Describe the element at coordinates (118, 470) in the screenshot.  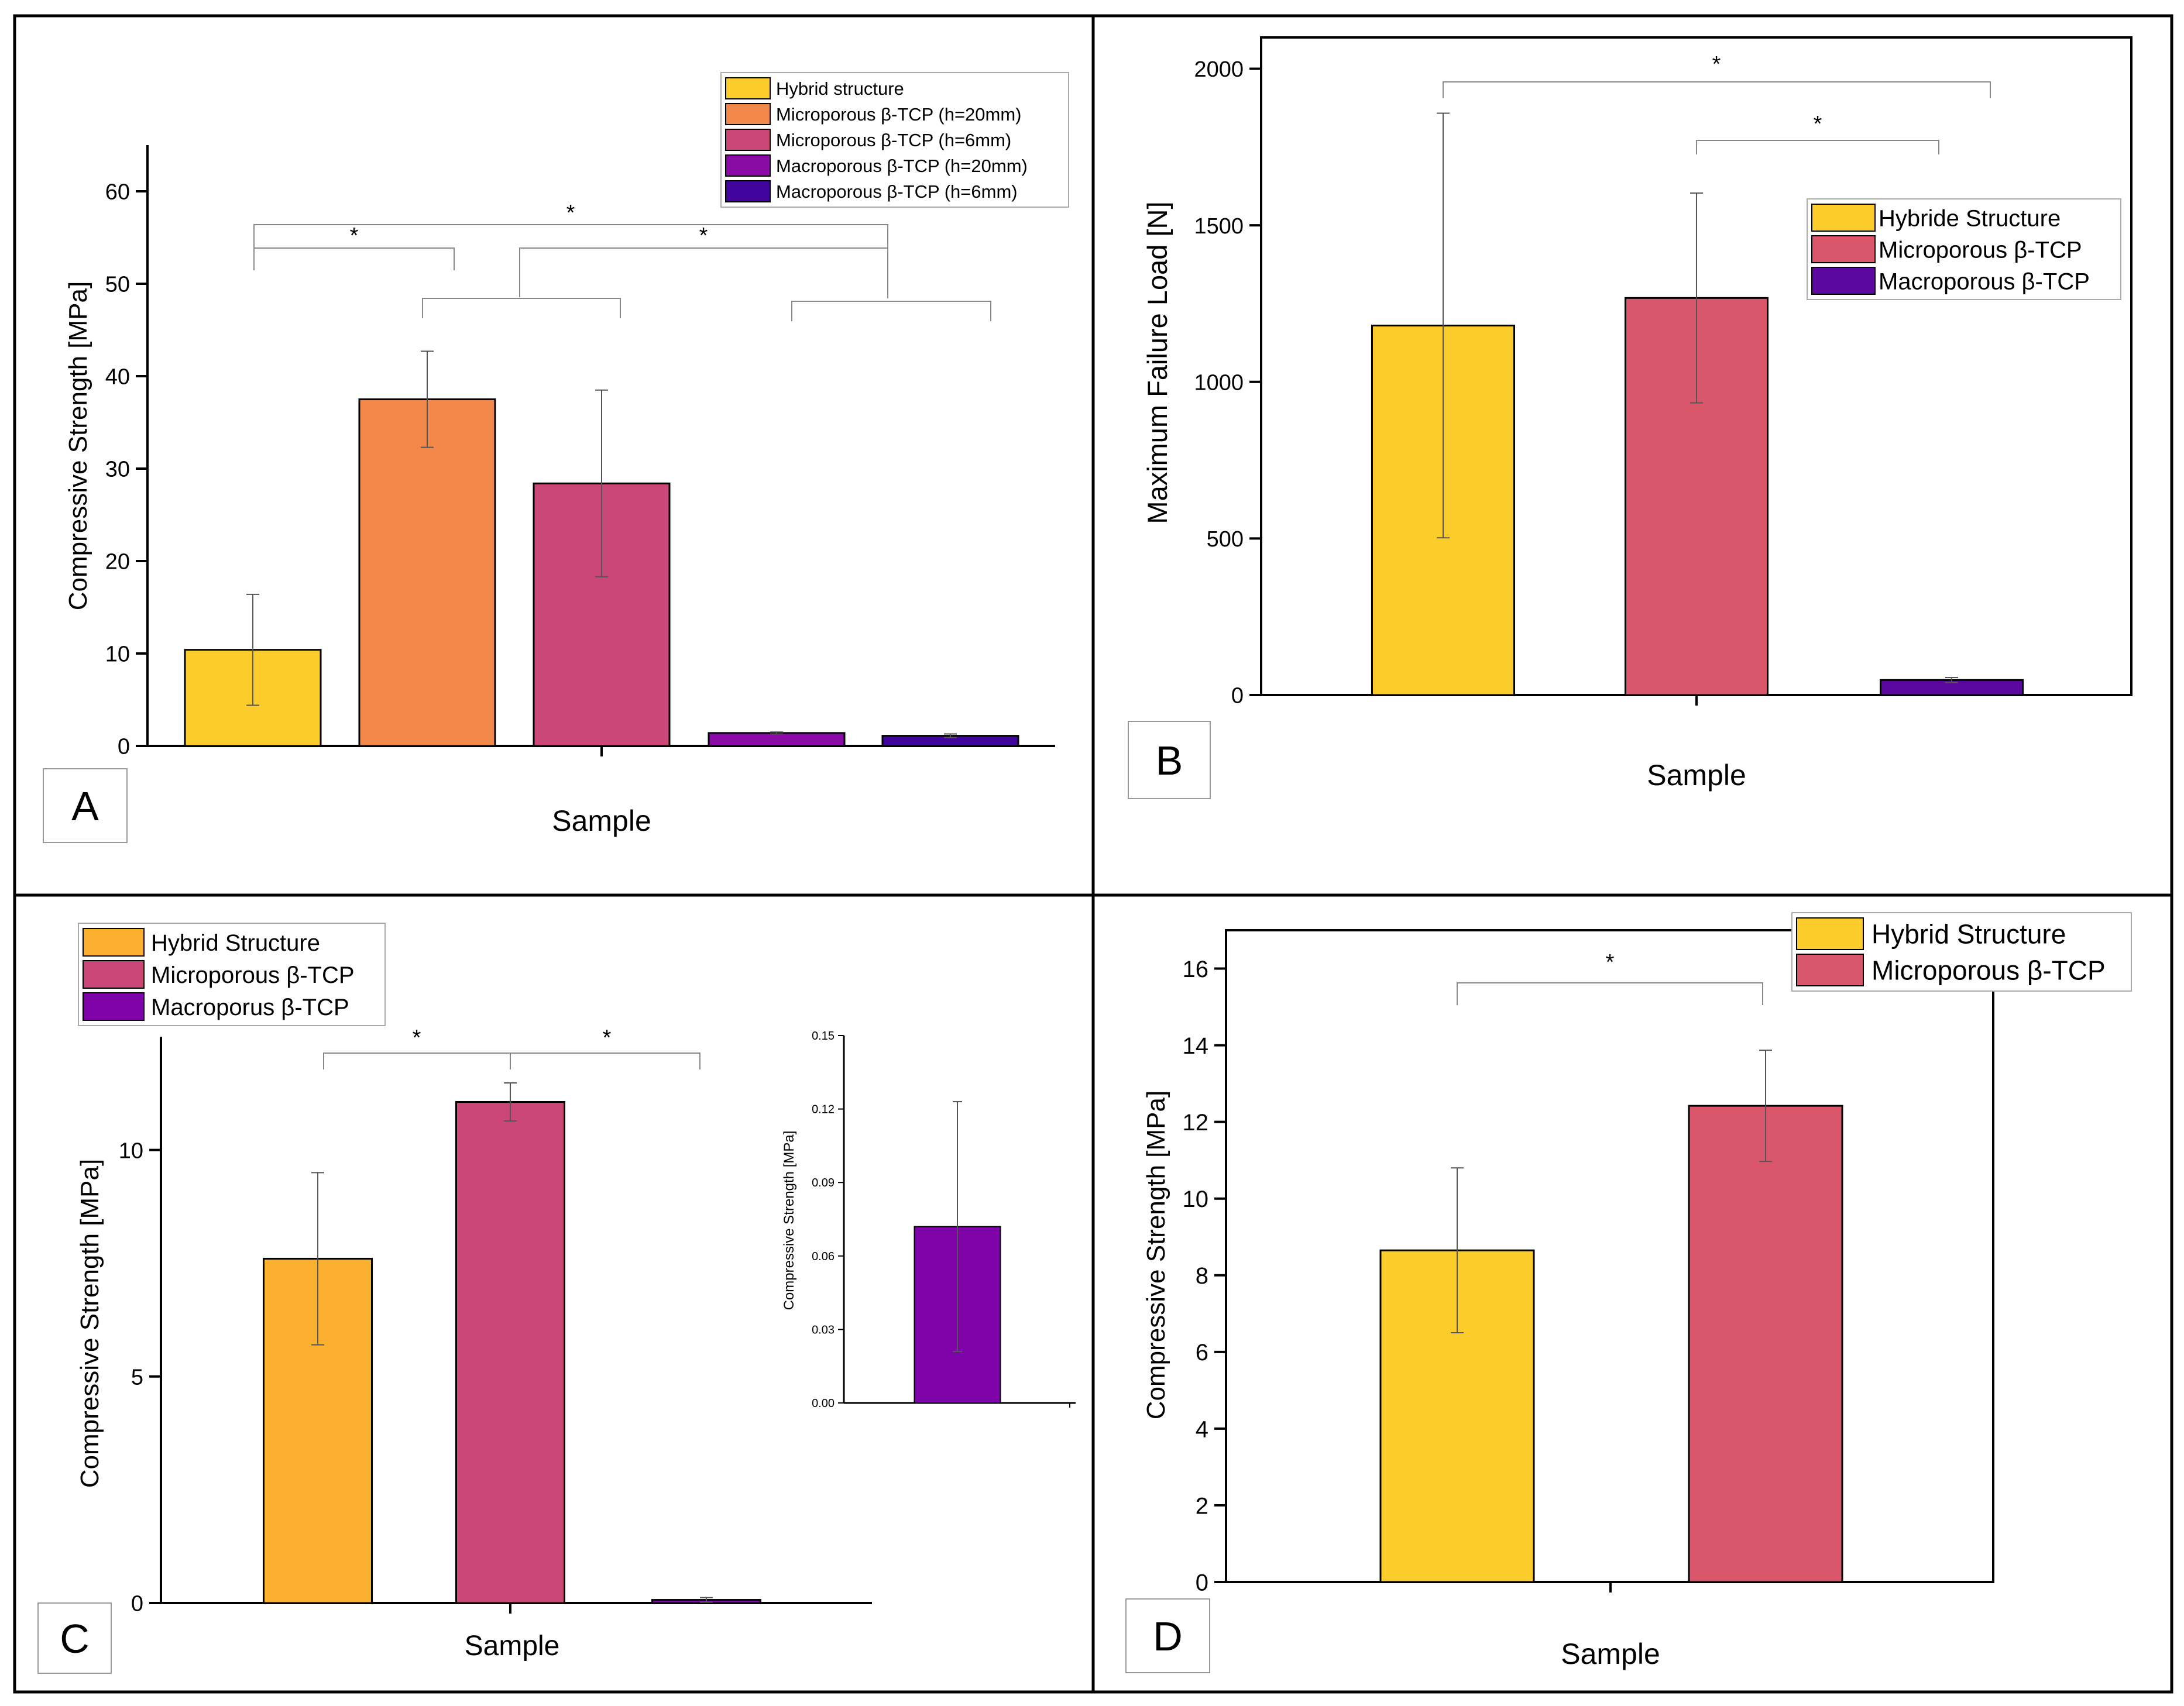
I see `y-tick-label: 30` at that location.